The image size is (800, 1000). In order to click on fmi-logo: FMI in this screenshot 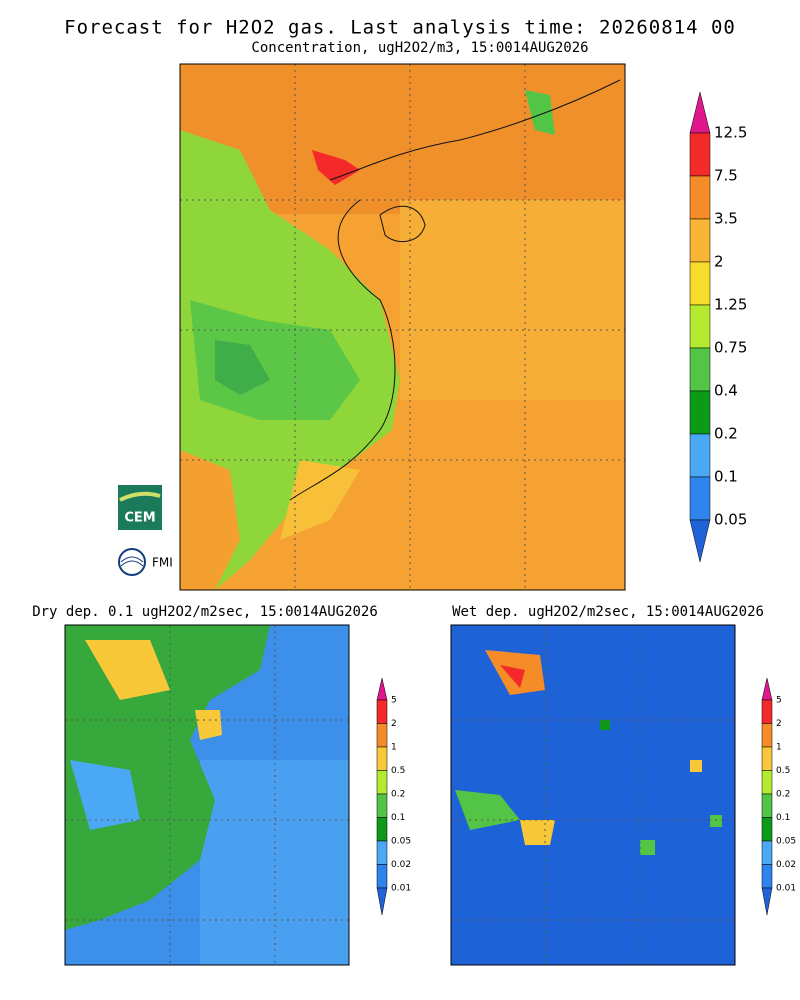, I will do `click(145, 562)`.